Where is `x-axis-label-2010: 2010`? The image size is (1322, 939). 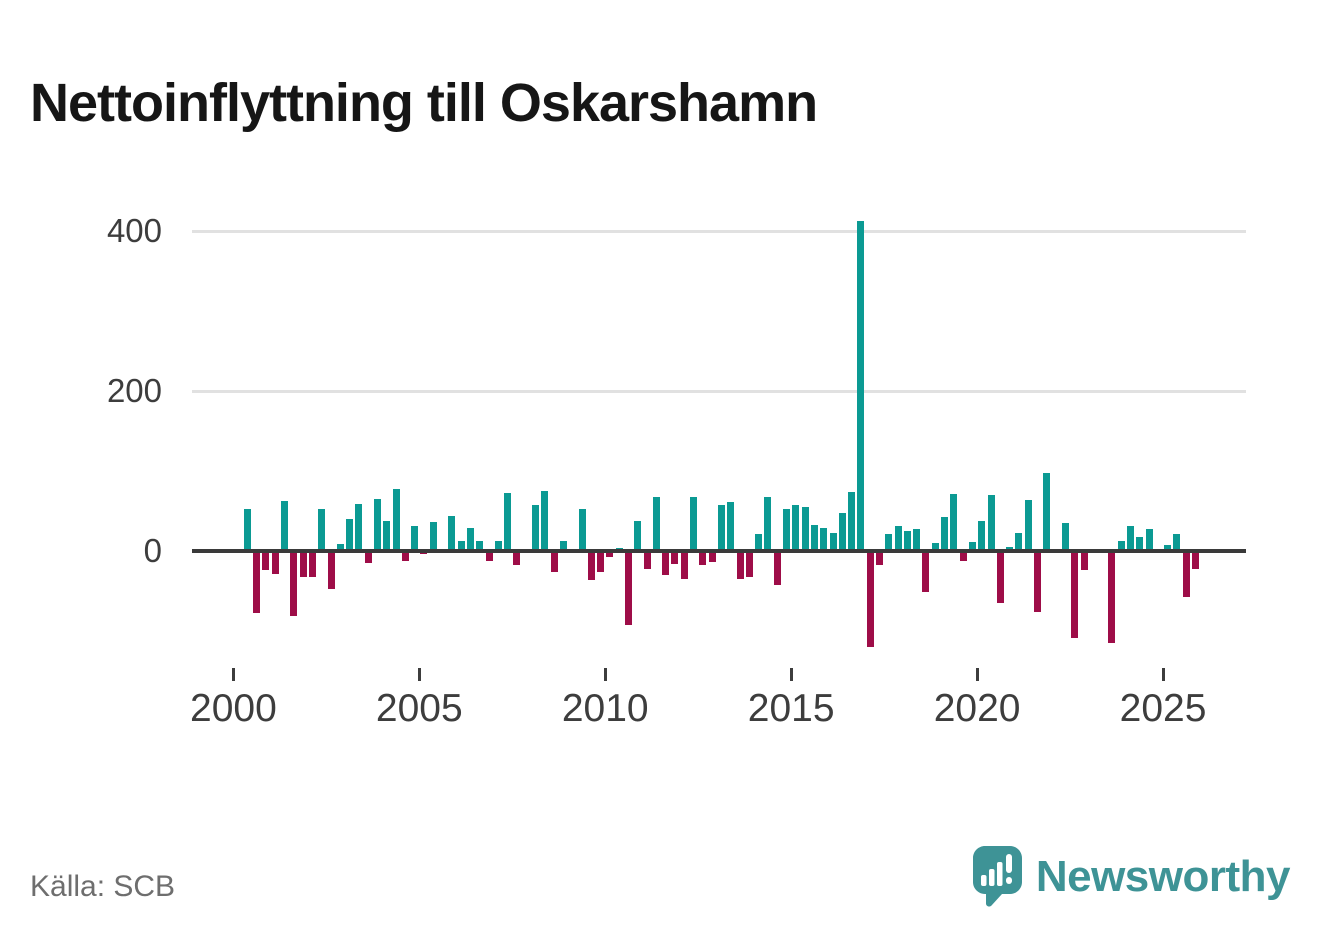
x-axis-label-2010: 2010 is located at coordinates (605, 708).